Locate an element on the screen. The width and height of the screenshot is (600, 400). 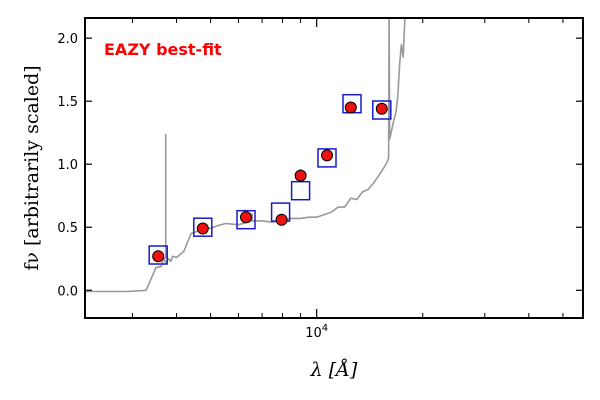
annotation-label: EAZY best-fit is located at coordinates (163, 49).